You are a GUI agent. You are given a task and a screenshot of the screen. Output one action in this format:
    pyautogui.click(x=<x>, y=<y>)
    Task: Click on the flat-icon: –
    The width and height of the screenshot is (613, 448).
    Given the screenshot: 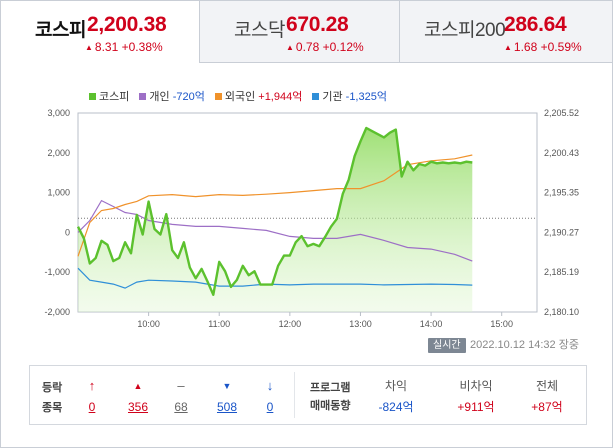 What is the action you would take?
    pyautogui.click(x=181, y=385)
    